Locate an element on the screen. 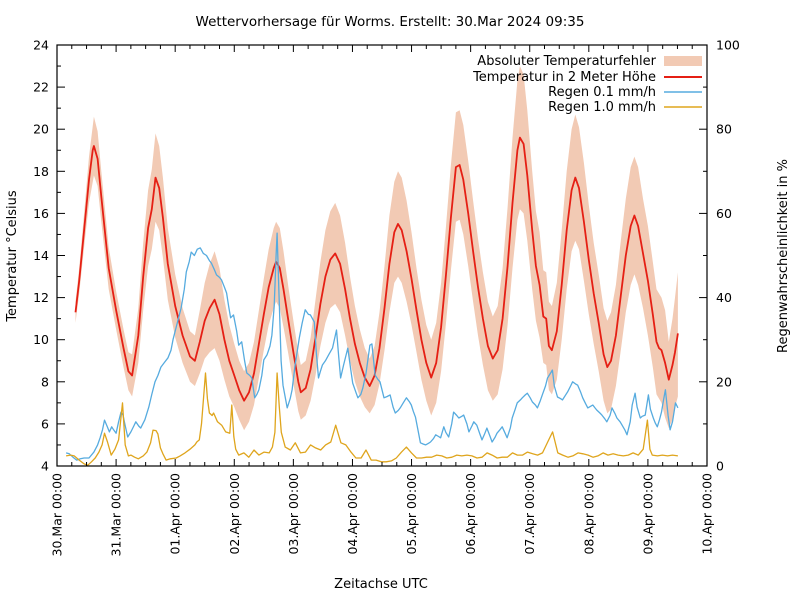 This screenshot has width=800, height=604. x-tick-label: 03.Apr 00:00 is located at coordinates (293, 514).